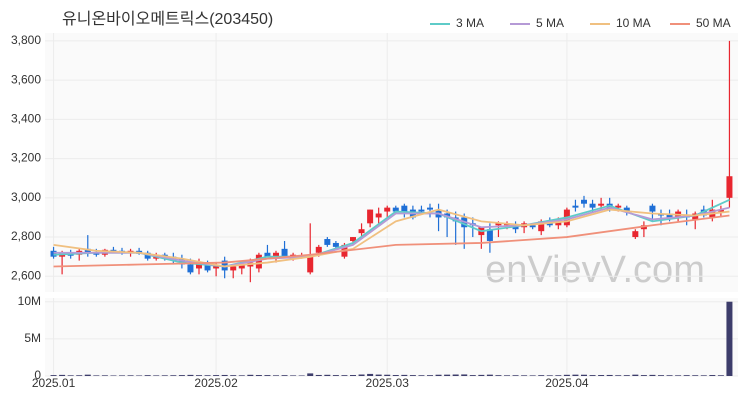 The height and width of the screenshot is (405, 750). I want to click on chart-title: 유니온바이오메트릭스(203450), so click(167, 19).